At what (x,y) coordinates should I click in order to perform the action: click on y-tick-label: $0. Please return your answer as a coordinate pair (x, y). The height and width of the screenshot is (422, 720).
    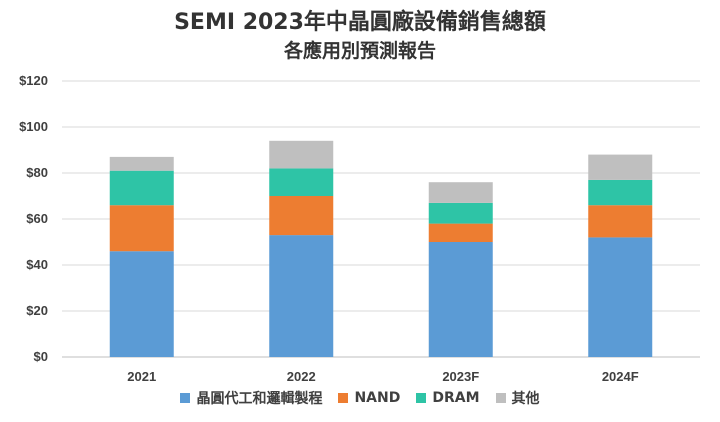
    Looking at the image, I should click on (41, 356).